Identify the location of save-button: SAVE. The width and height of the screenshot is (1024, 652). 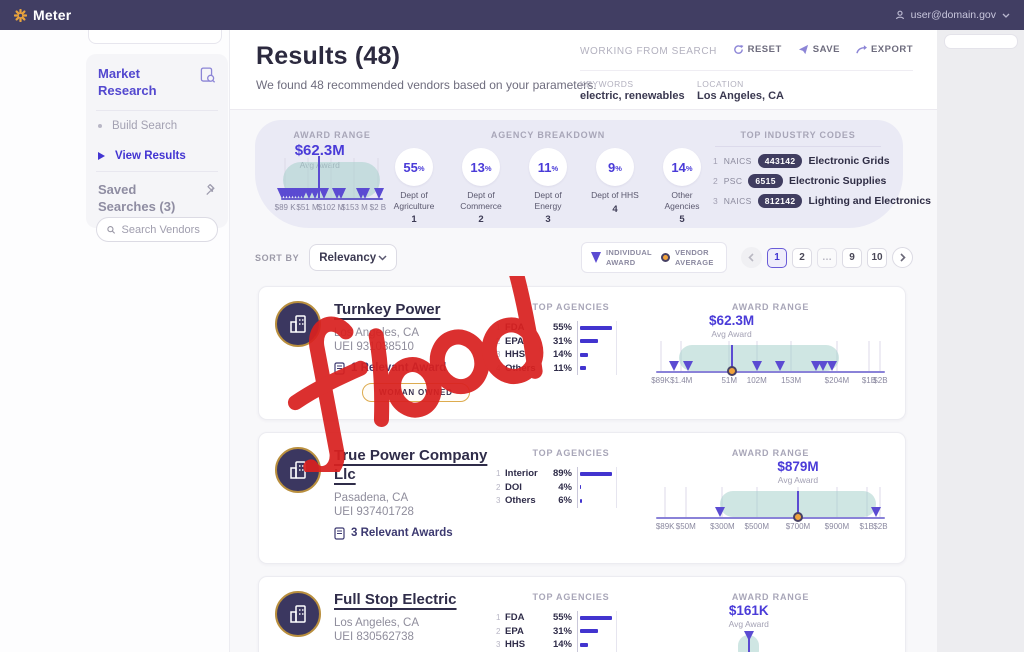
(819, 49).